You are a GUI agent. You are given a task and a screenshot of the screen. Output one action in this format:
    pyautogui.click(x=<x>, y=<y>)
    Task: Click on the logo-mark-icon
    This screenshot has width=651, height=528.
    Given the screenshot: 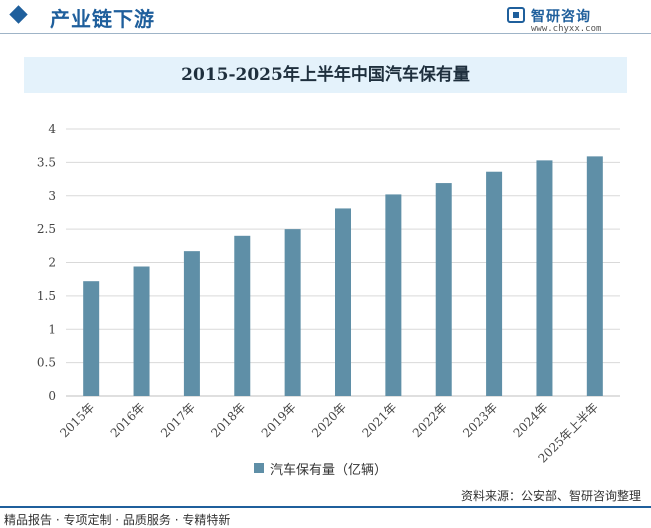 What is the action you would take?
    pyautogui.click(x=516, y=15)
    